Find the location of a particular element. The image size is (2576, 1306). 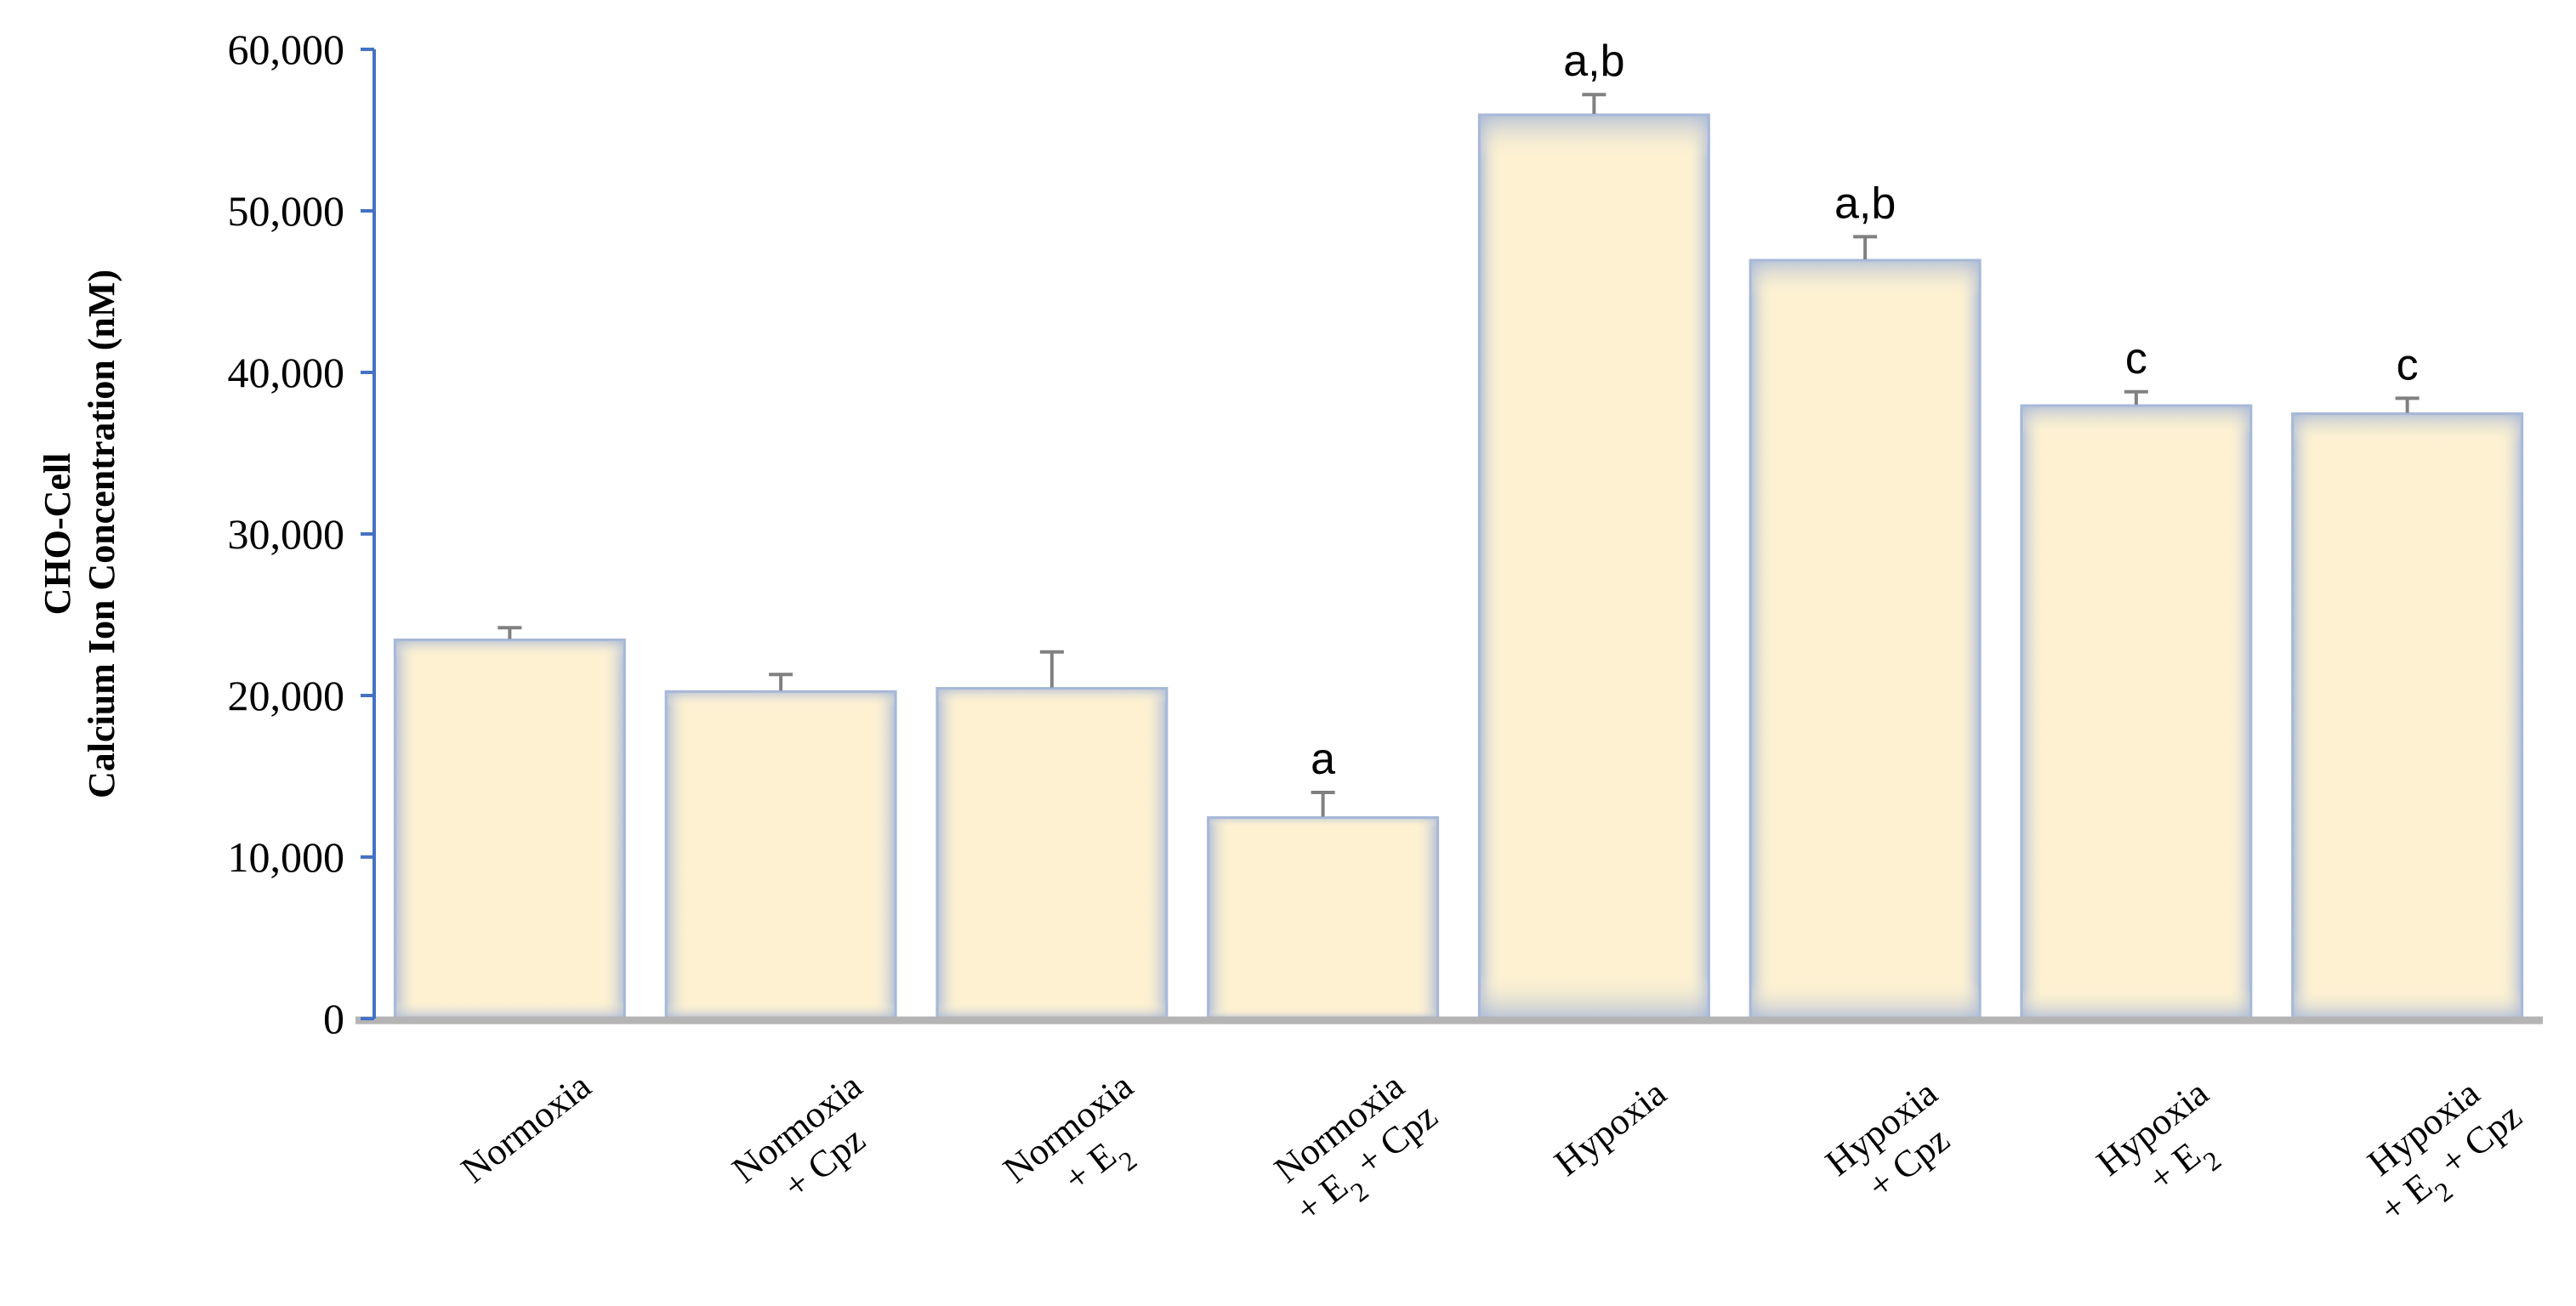

annotation-7: c is located at coordinates (2136, 358).